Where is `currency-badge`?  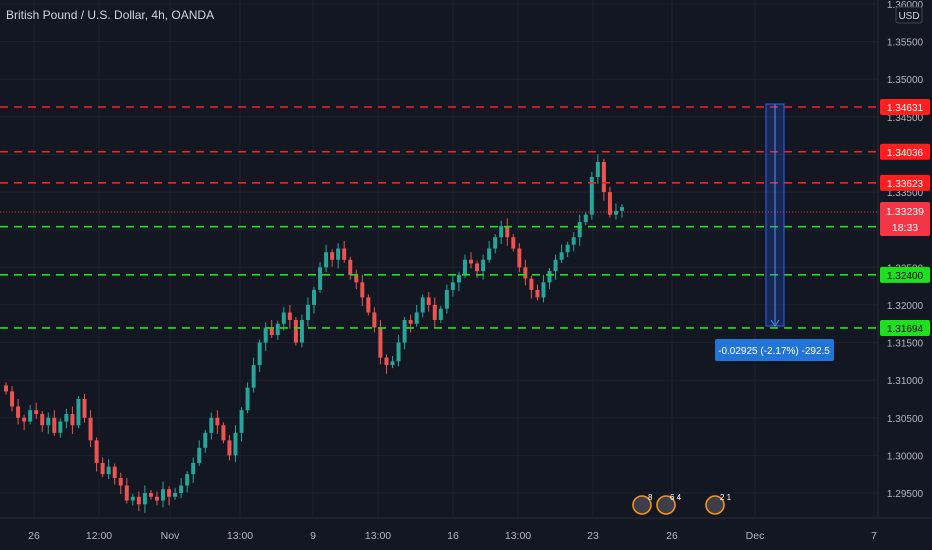 currency-badge is located at coordinates (909, 15).